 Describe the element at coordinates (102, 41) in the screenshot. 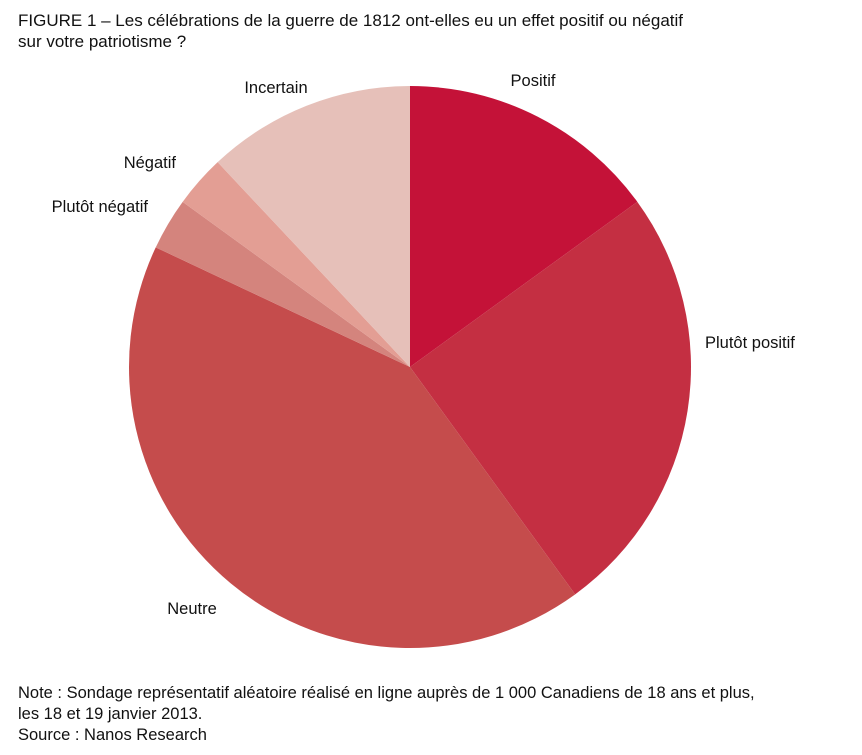

I see `chart-title-line-2: sur votre patriotisme ?` at that location.